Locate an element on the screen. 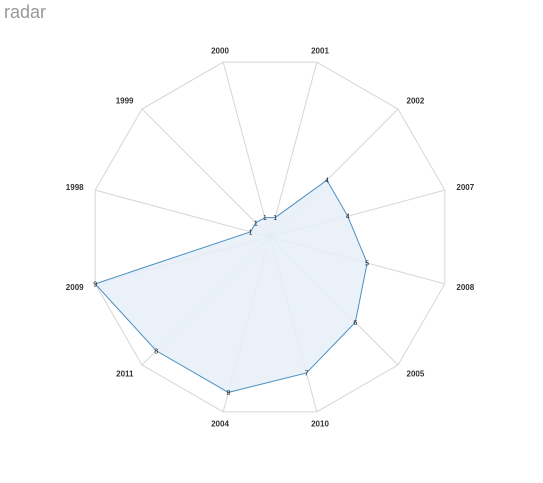 The image size is (543, 483). data-label-2002: 4 is located at coordinates (327, 181).